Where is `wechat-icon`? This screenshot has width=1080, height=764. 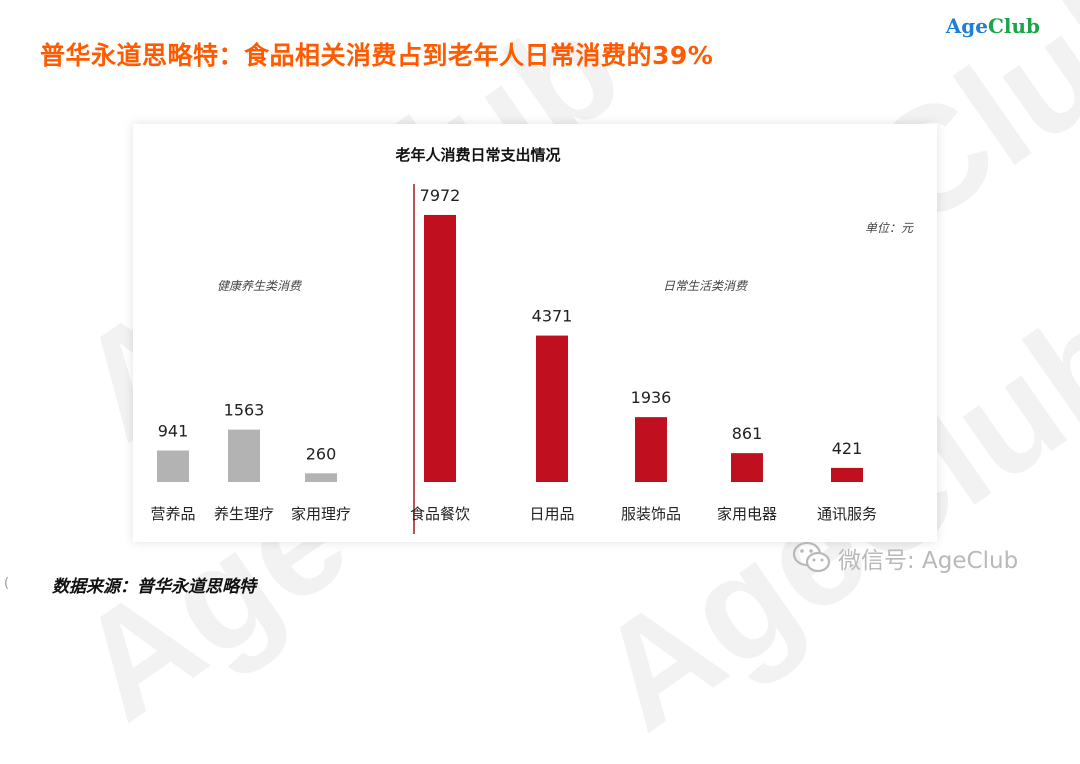
wechat-icon is located at coordinates (812, 558).